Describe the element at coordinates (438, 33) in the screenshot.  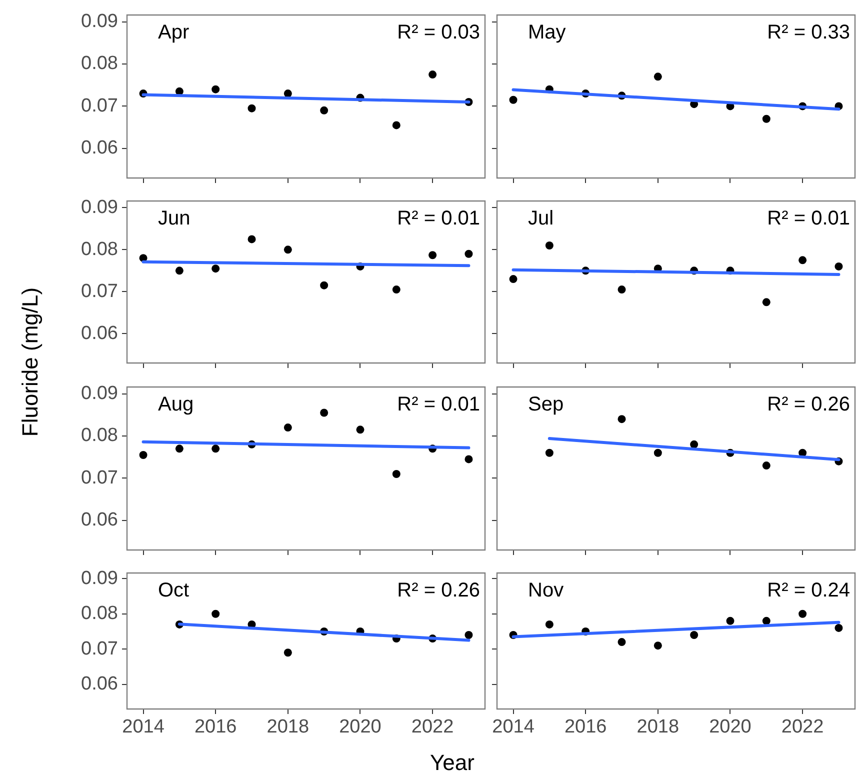
I see `annotation: R² = 0.03` at that location.